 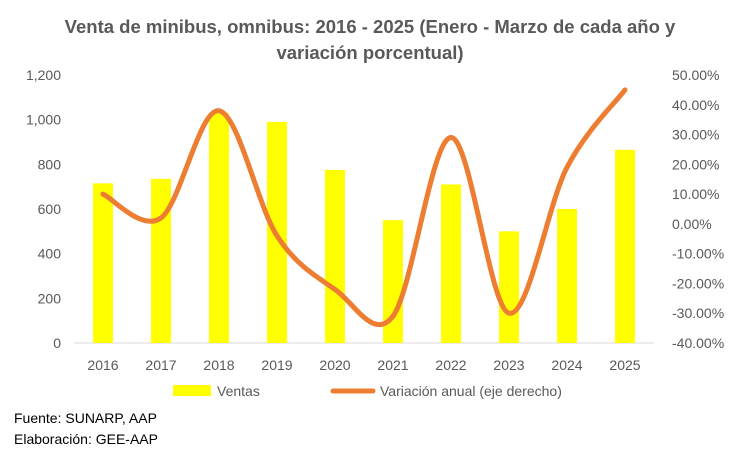 I want to click on legend-label-ventas: Ventas, so click(x=238, y=391).